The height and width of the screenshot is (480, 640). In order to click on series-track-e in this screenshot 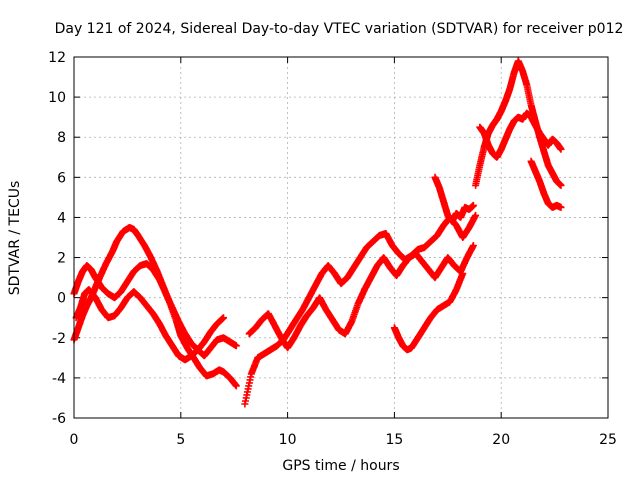, I will do `click(361, 297)`.